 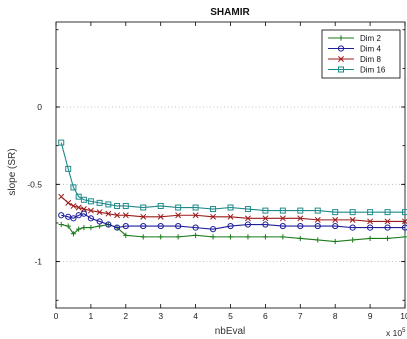 I want to click on legend-item: Dim 8, so click(x=354, y=59).